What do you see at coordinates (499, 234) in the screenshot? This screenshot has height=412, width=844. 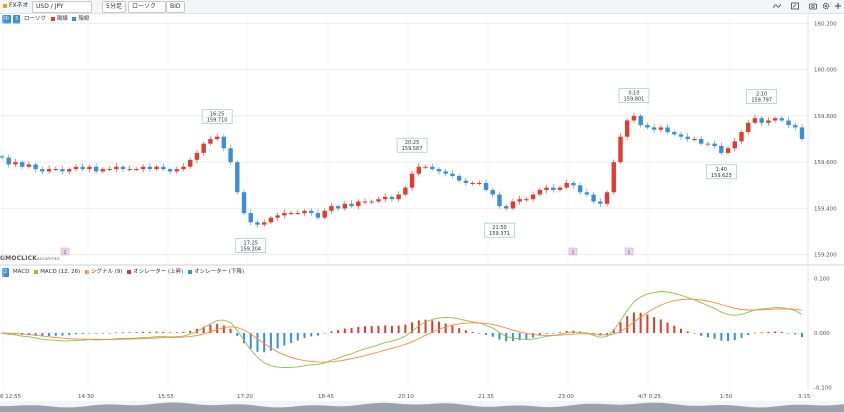 I see `callout-price: 159.371` at bounding box center [499, 234].